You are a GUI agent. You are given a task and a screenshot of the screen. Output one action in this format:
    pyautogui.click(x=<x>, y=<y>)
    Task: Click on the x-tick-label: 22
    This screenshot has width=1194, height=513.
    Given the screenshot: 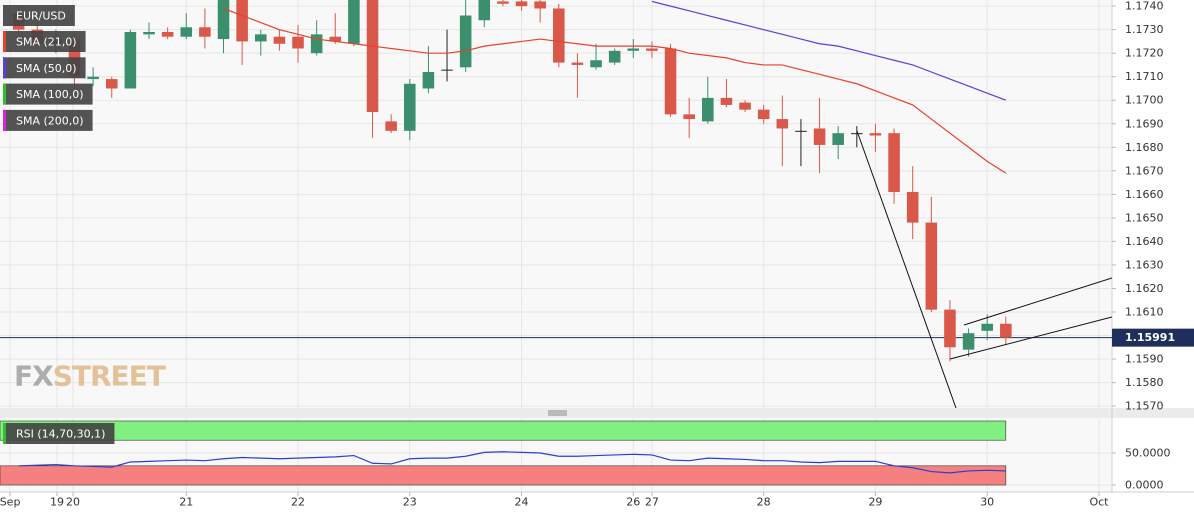 What is the action you would take?
    pyautogui.click(x=298, y=502)
    